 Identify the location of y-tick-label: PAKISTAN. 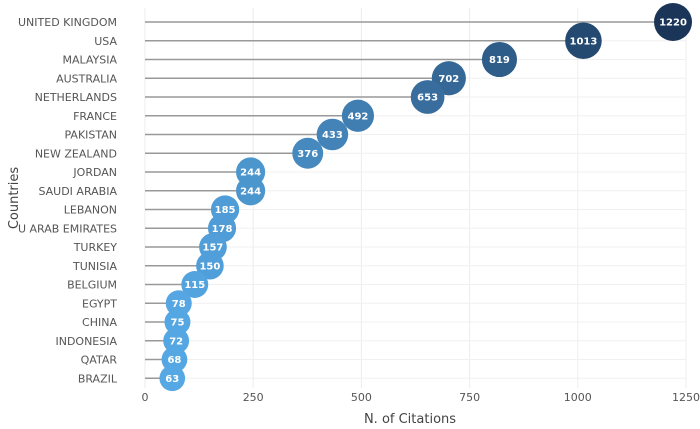
(90, 135).